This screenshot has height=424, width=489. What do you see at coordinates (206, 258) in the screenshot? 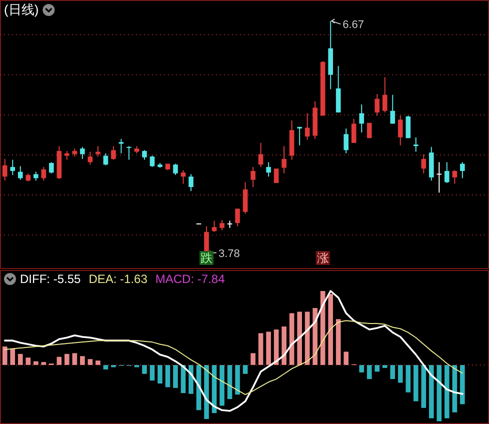
I see `annotation: 跌` at bounding box center [206, 258].